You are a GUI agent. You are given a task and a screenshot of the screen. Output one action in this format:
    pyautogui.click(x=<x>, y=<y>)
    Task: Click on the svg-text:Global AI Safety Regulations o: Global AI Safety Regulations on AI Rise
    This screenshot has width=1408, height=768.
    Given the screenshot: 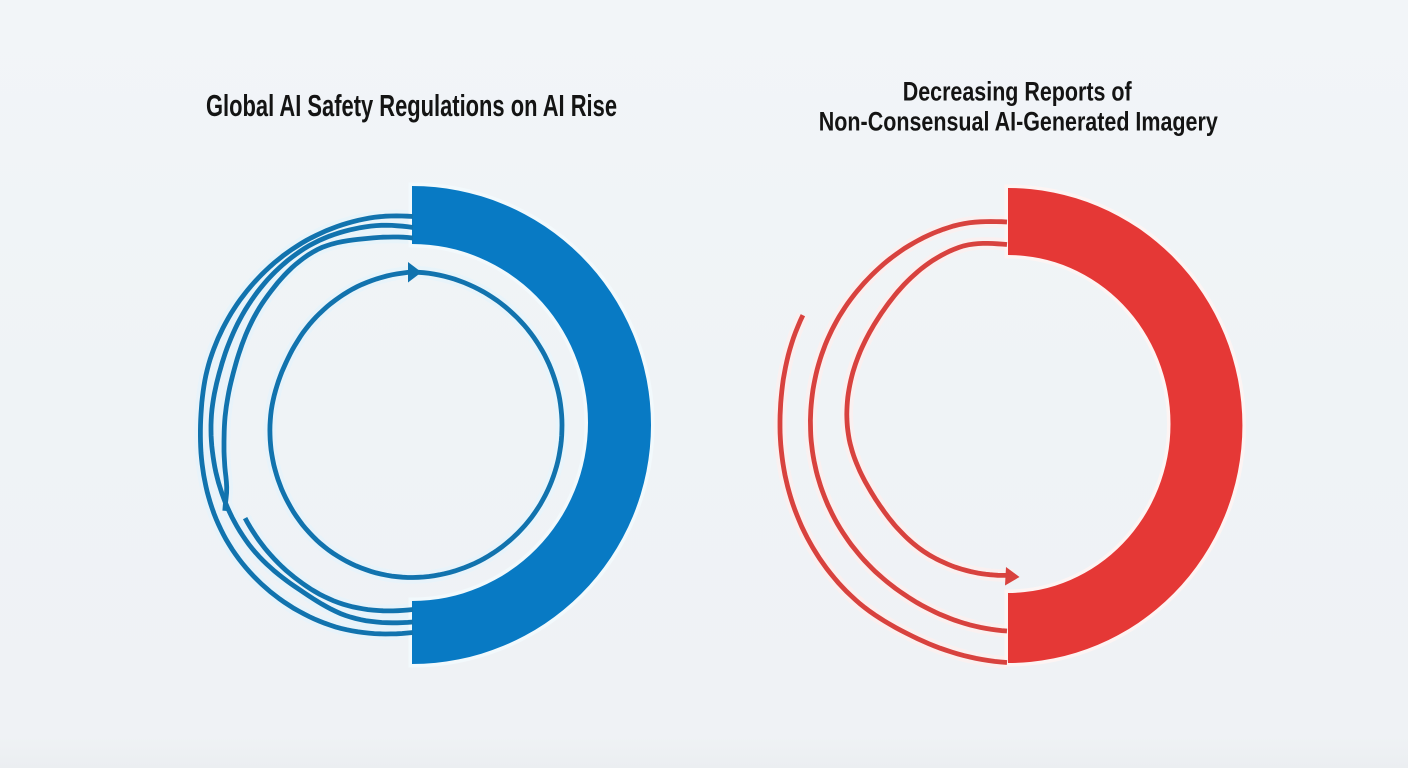 What is the action you would take?
    pyautogui.click(x=411, y=106)
    